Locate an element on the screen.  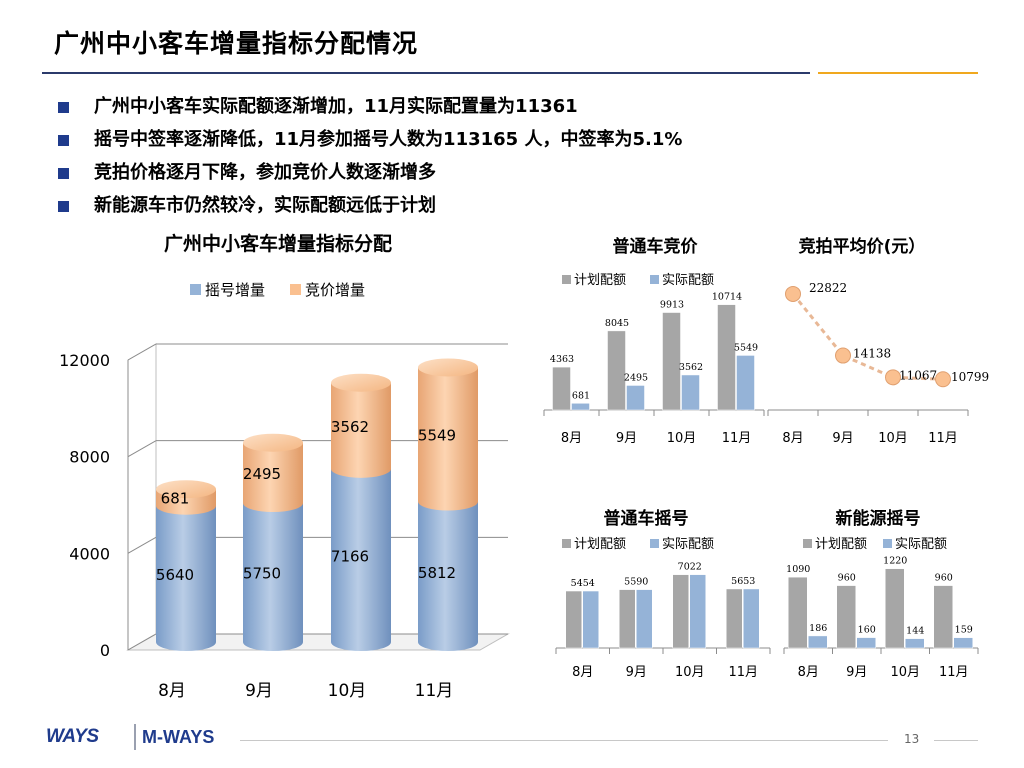
data-label: 5454 is located at coordinates (583, 583).